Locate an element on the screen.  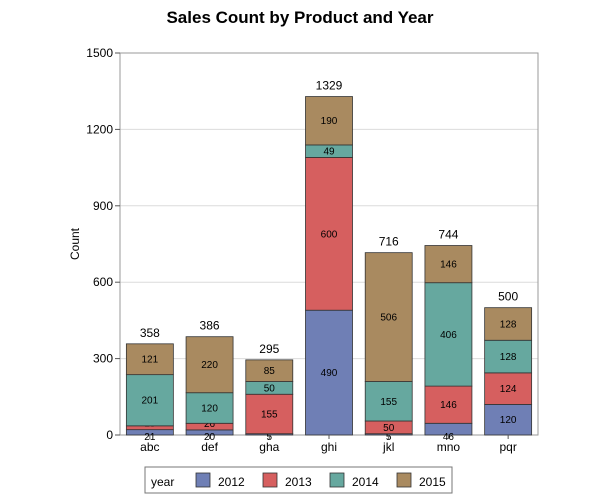
bar-segment-ghi-2015 is located at coordinates (329, 121).